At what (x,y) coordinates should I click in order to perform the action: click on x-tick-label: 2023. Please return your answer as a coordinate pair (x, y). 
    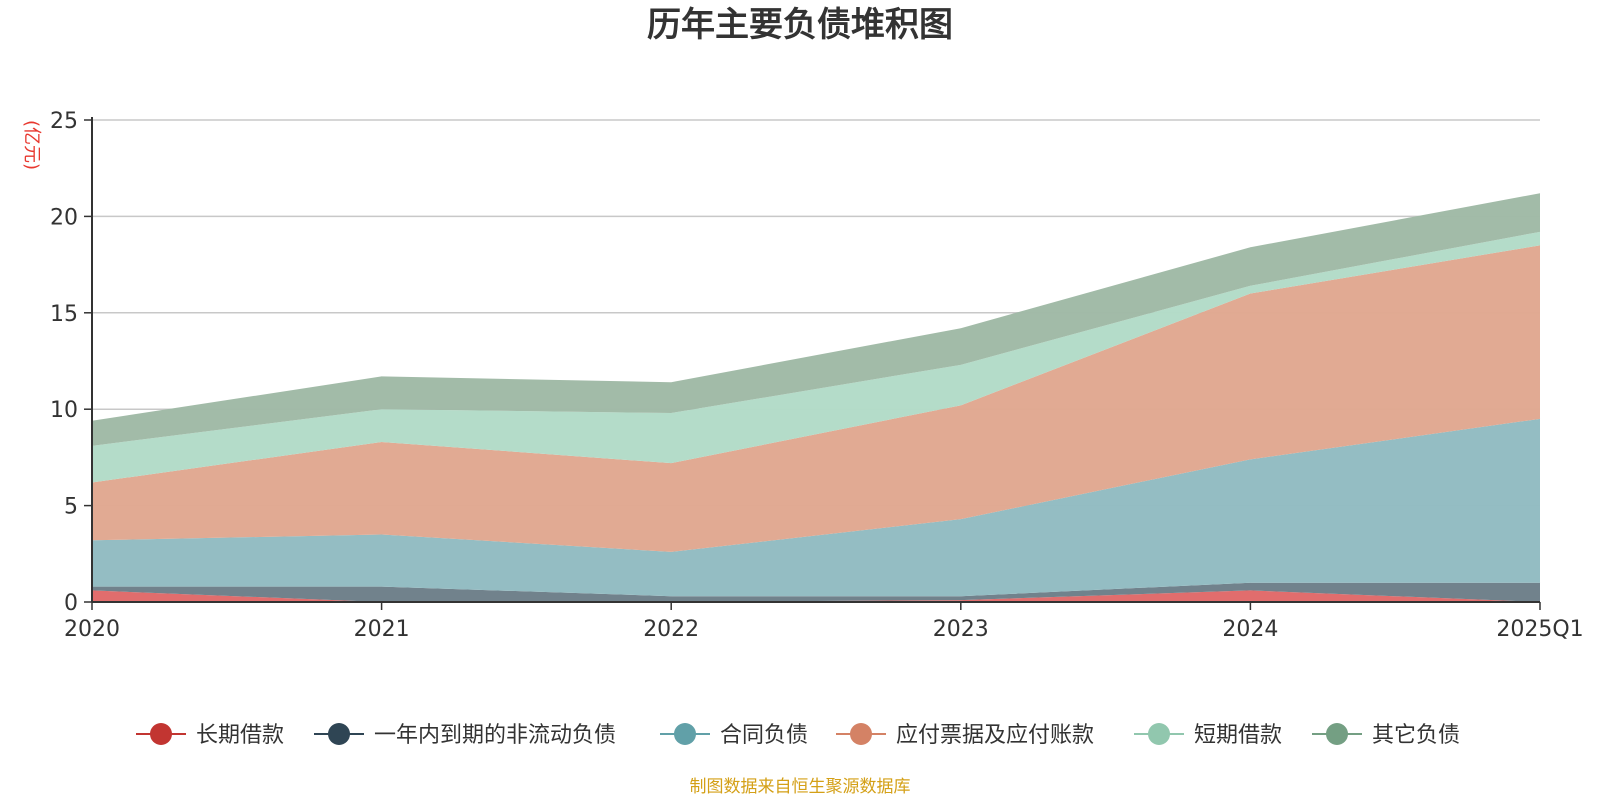
    Looking at the image, I should click on (961, 629).